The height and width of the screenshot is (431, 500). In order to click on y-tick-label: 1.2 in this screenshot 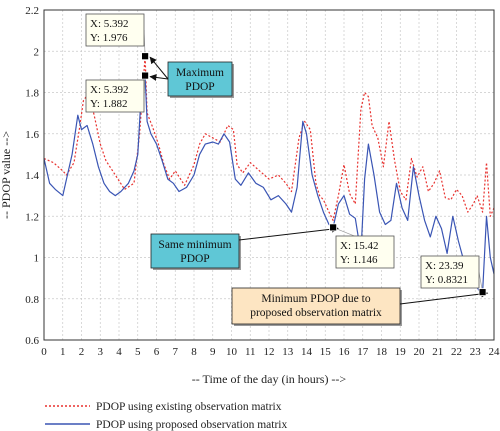, I will do `click(32, 217)`.